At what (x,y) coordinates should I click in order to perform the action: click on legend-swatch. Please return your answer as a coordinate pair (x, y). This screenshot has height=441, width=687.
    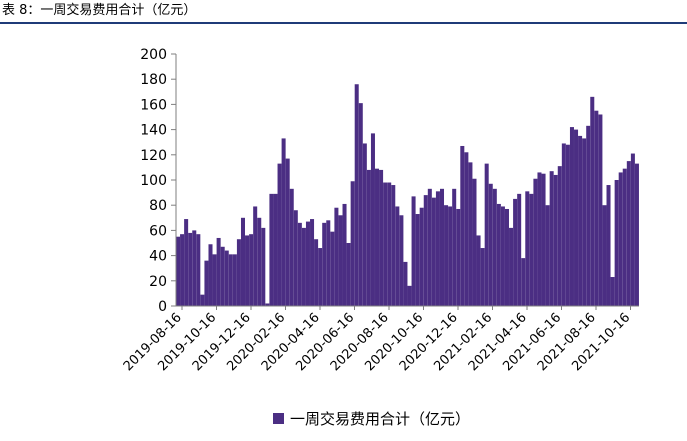
    Looking at the image, I should click on (278, 418).